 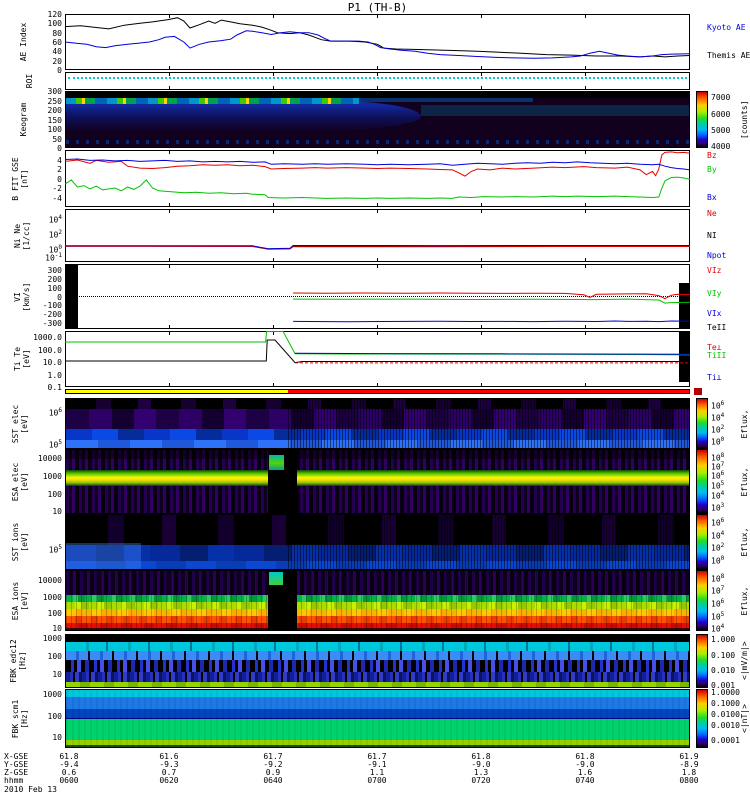 I want to click on y-tick-label: -200, so click(x=52, y=314).